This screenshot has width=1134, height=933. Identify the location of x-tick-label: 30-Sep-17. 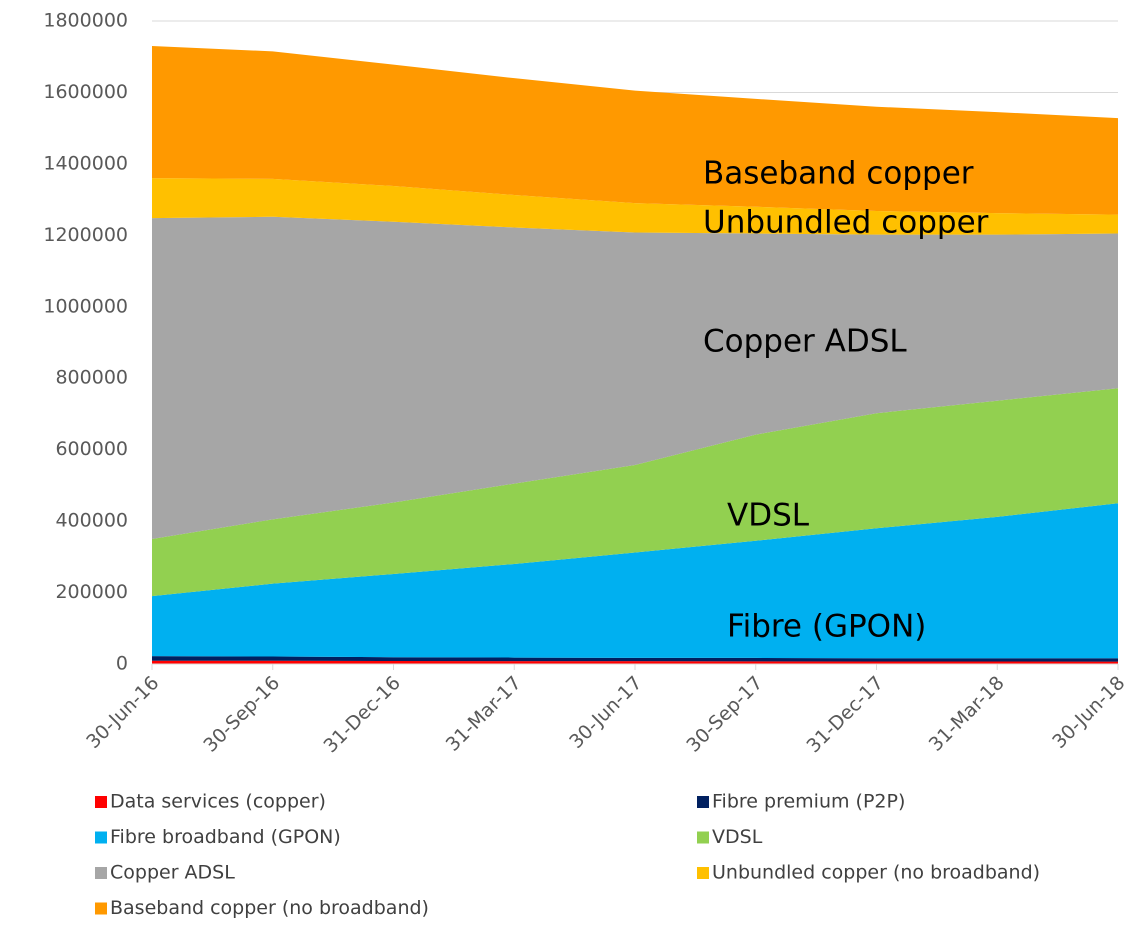
(724, 714).